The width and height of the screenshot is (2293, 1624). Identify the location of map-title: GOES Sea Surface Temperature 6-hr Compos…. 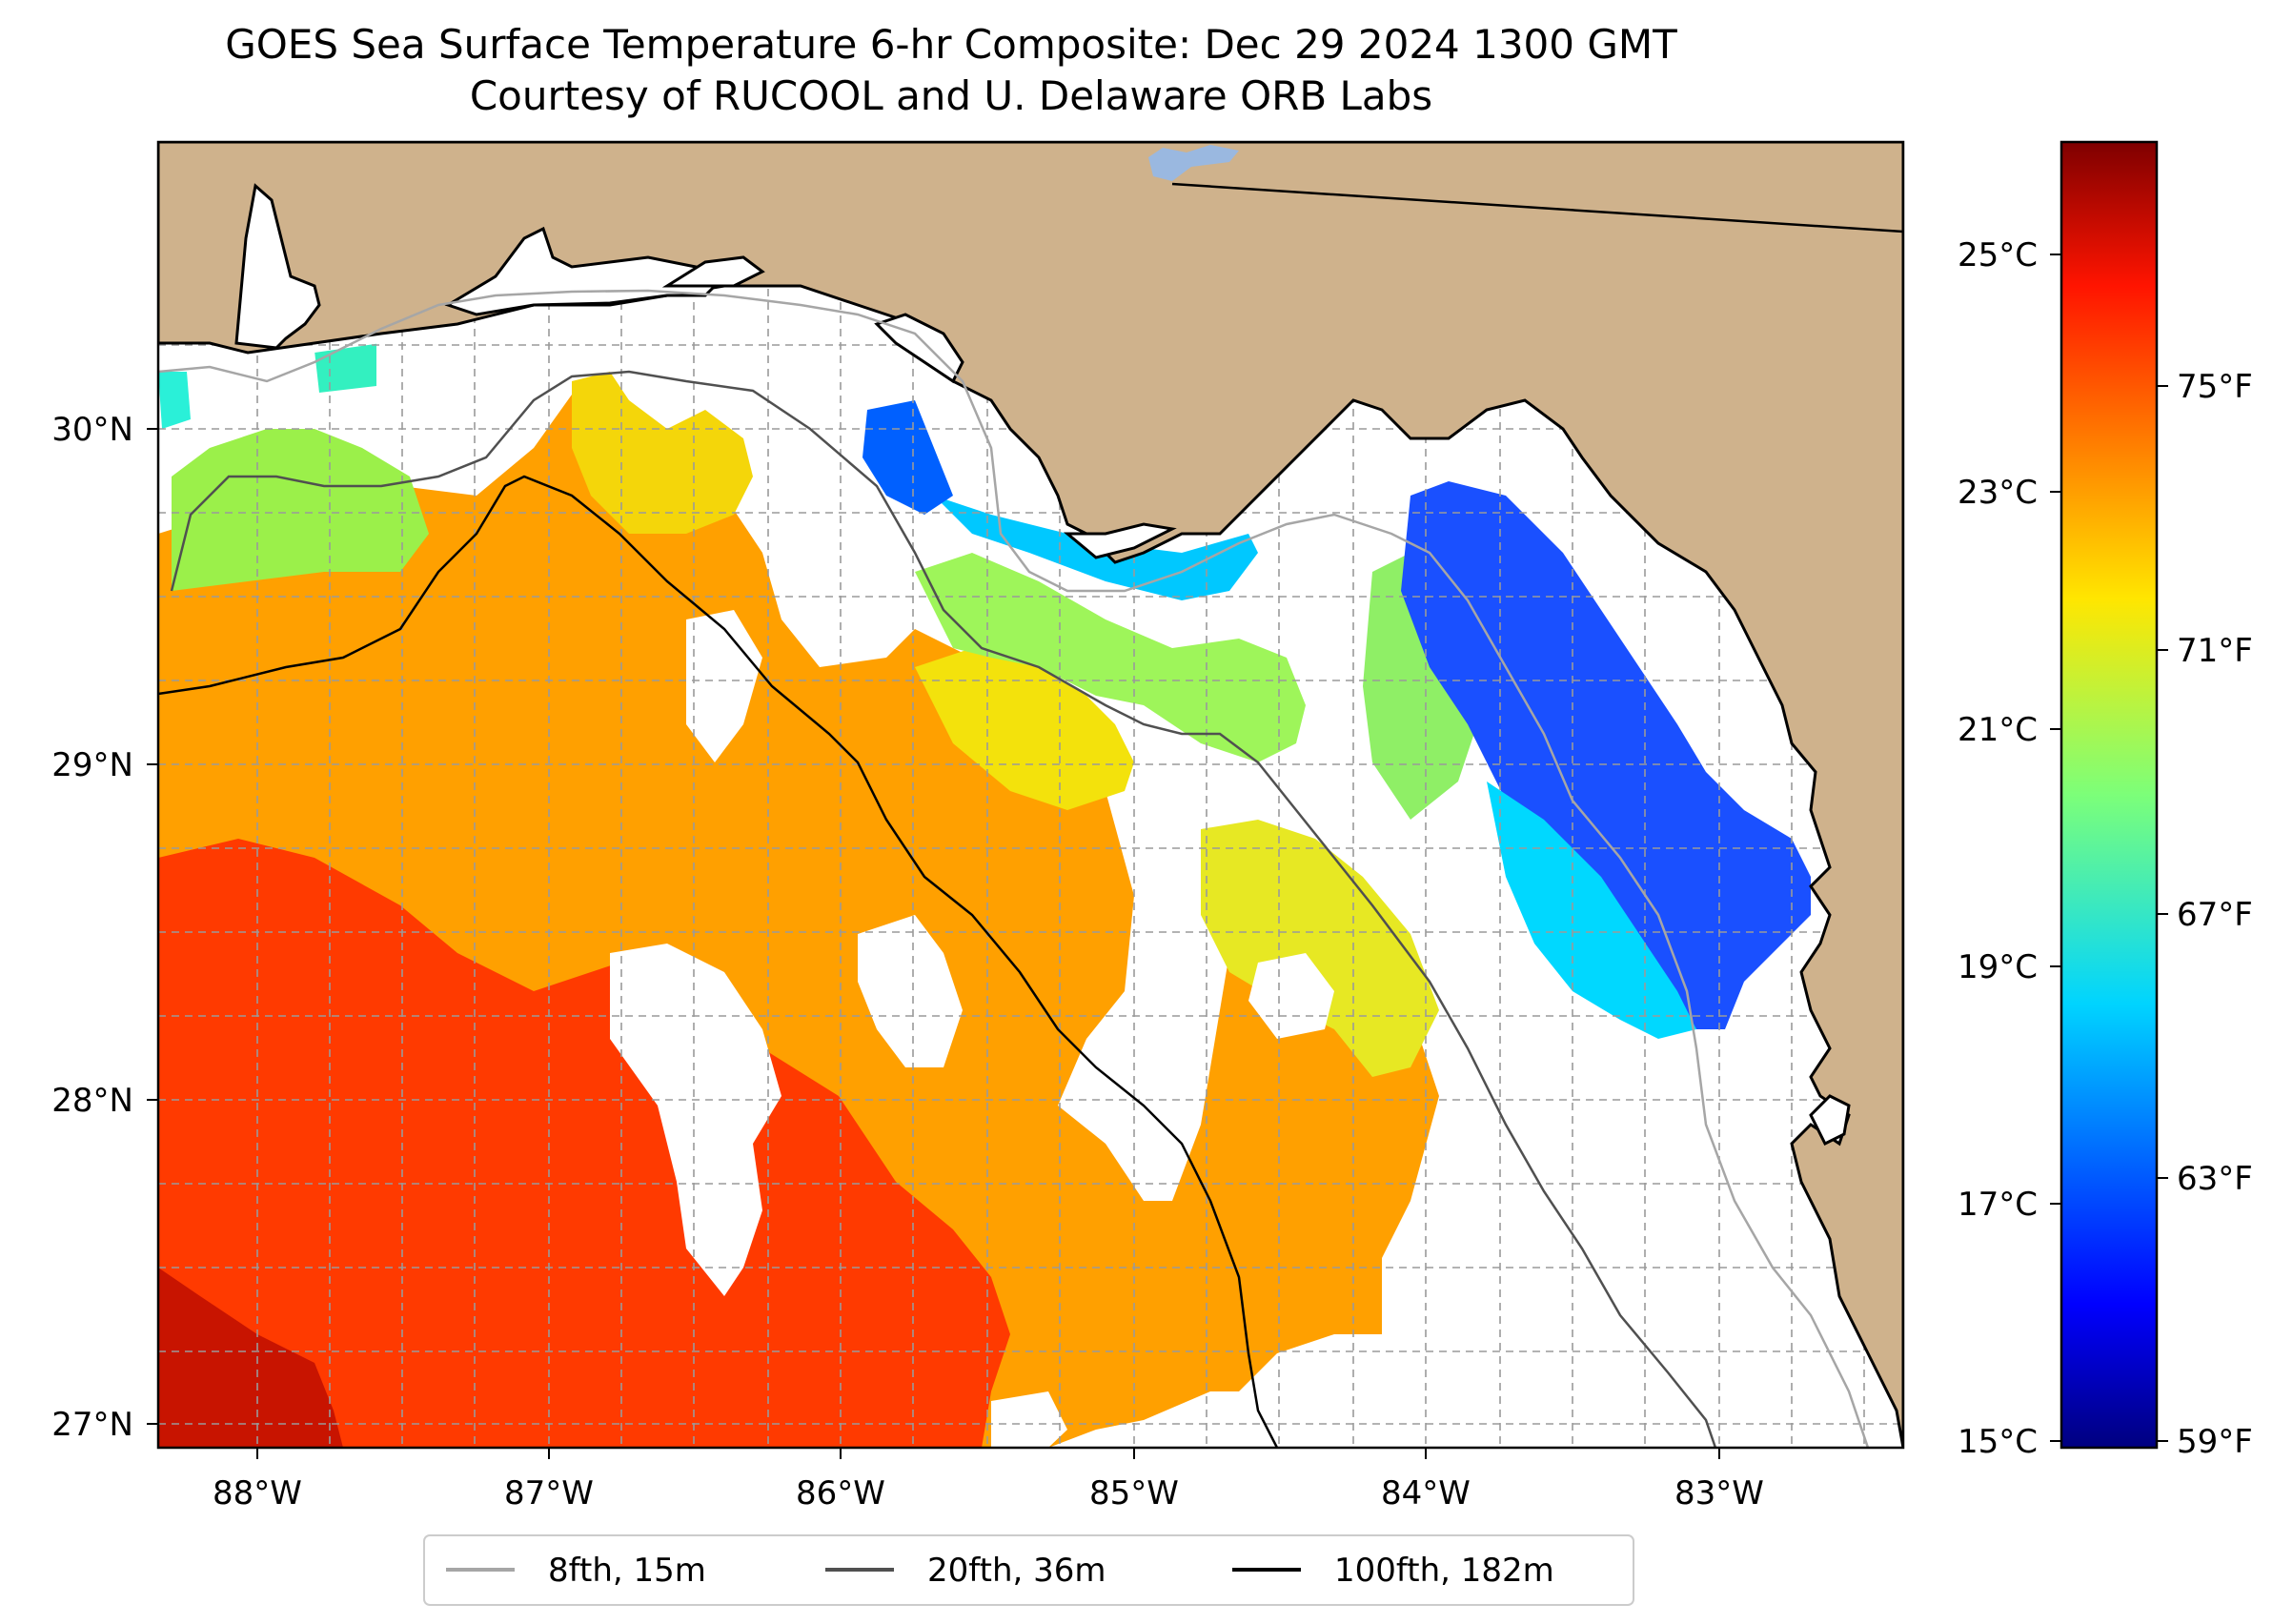
(951, 44).